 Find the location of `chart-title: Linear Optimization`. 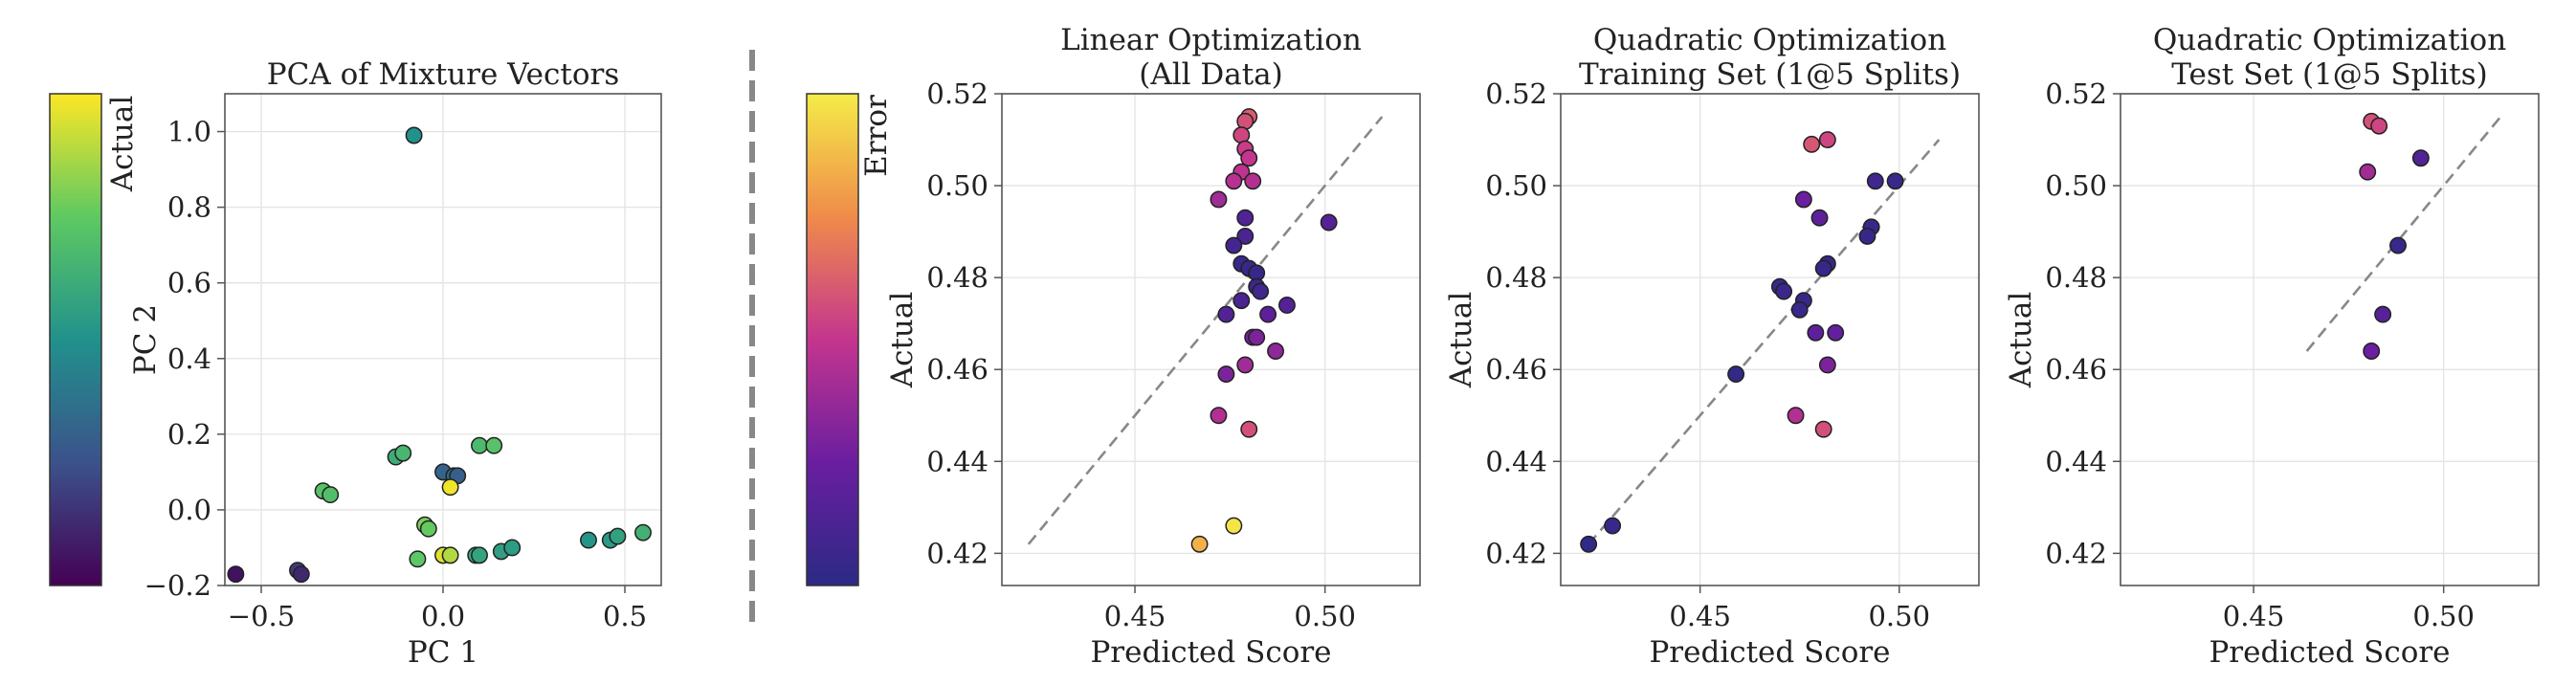

chart-title: Linear Optimization is located at coordinates (1211, 40).